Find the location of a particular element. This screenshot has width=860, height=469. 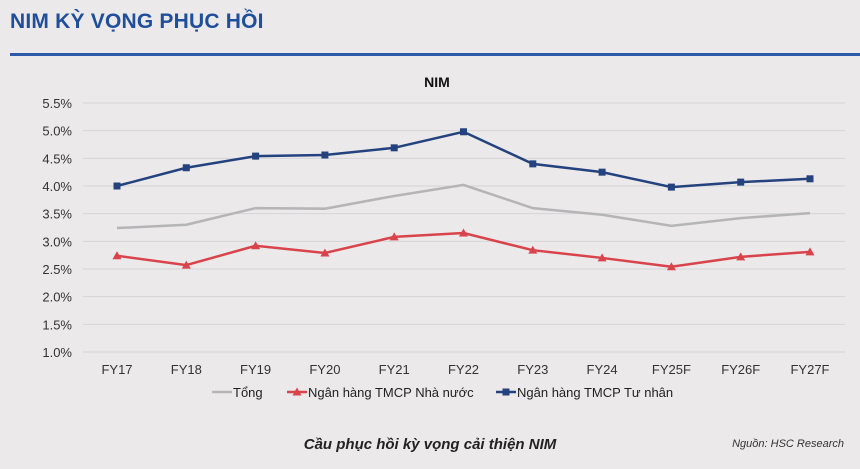

x-tick-label: FY22 is located at coordinates (463, 369).